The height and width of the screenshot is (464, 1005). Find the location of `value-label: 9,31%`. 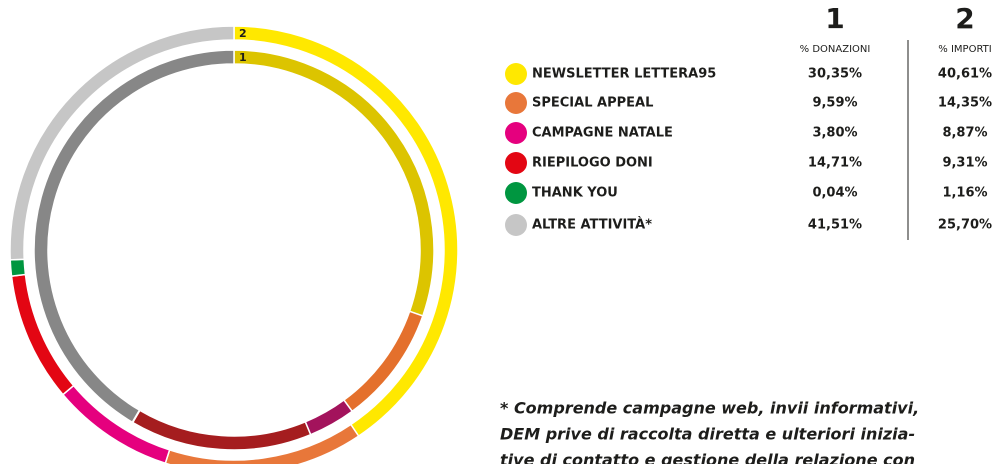

value-label: 9,31% is located at coordinates (964, 163).